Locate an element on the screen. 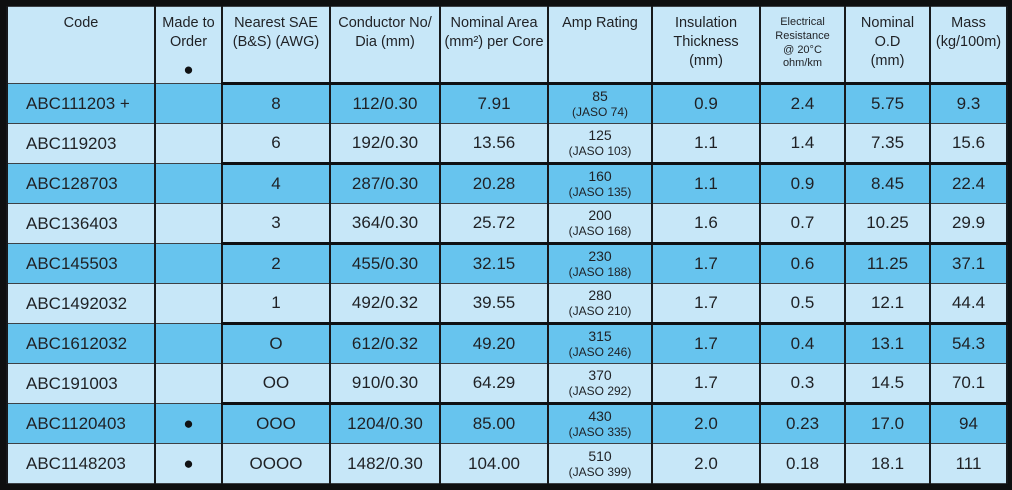 The width and height of the screenshot is (1012, 490). cell-sae: 2 is located at coordinates (276, 263).